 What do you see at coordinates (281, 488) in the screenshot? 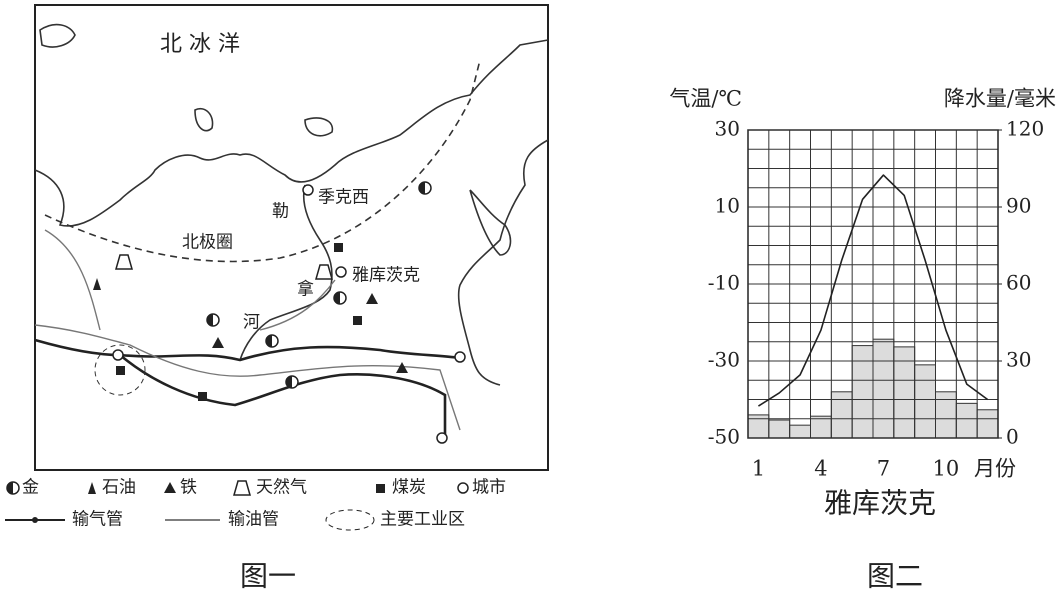
I see `legend-label: 天然气` at bounding box center [281, 488].